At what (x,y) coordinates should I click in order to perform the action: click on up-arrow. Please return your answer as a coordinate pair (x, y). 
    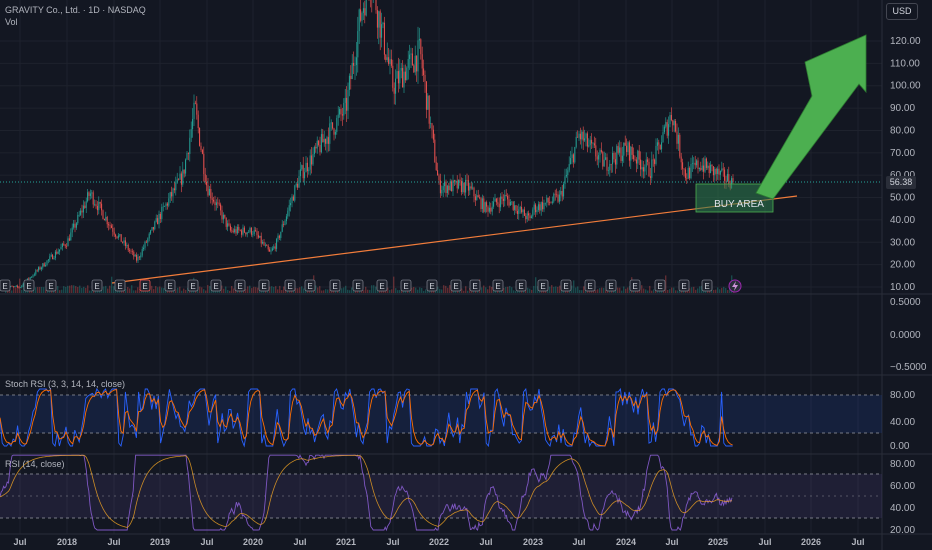
    Looking at the image, I should click on (811, 117).